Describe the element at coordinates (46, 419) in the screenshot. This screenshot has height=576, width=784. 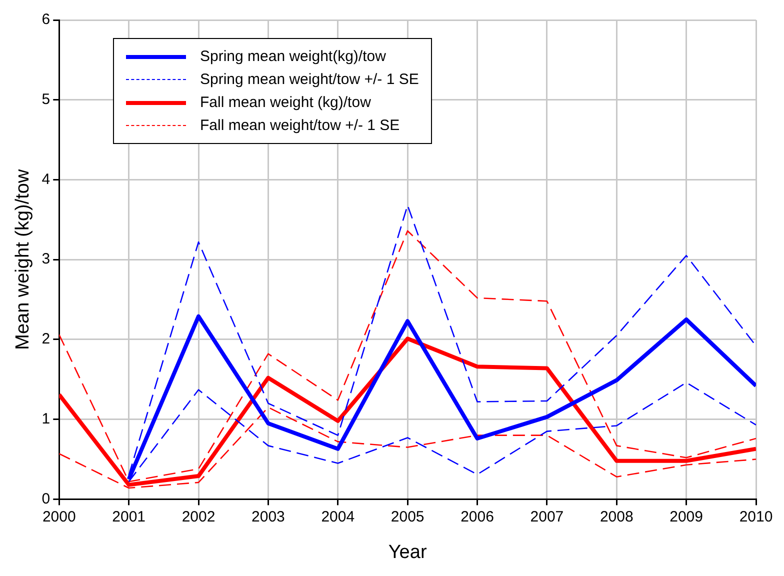
I see `y-tick-label: 1` at that location.